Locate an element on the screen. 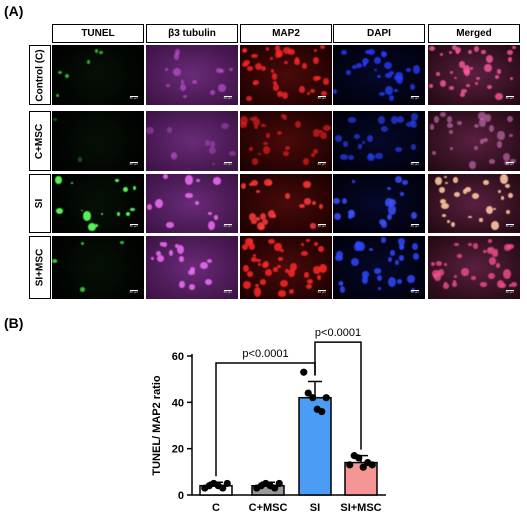 The image size is (527, 518). bar-si is located at coordinates (315, 446).